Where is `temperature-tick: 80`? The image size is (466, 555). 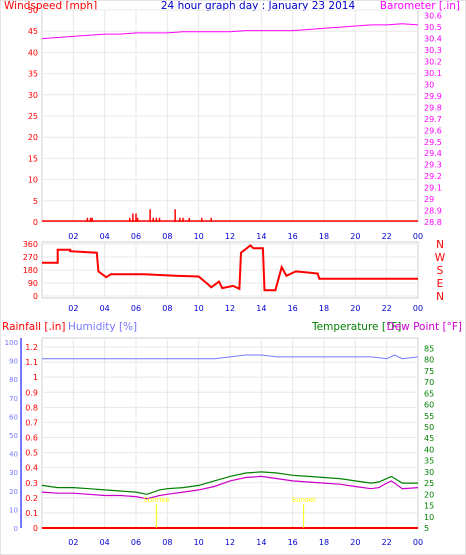 temperature-tick: 80 is located at coordinates (429, 360).